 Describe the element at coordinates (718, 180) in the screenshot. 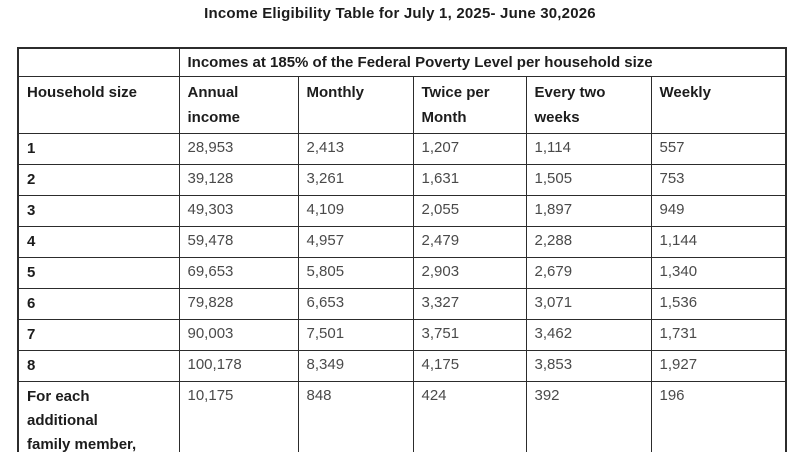

I see `value-cell: 753` at that location.